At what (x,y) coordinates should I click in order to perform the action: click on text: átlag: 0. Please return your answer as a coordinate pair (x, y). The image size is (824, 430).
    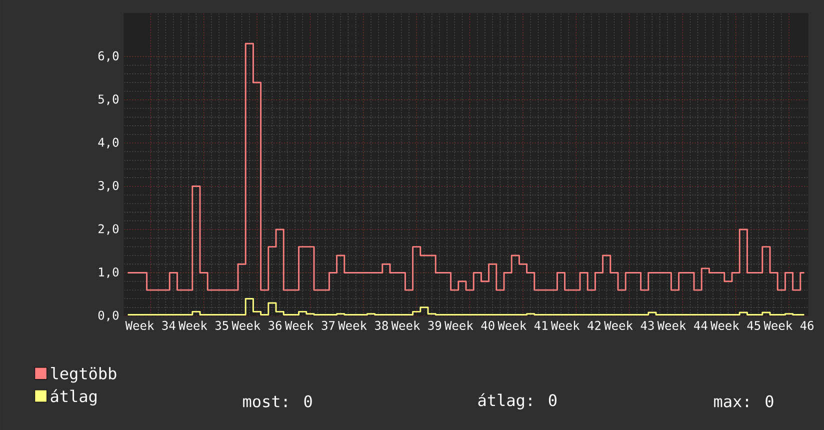
    Looking at the image, I should click on (517, 401).